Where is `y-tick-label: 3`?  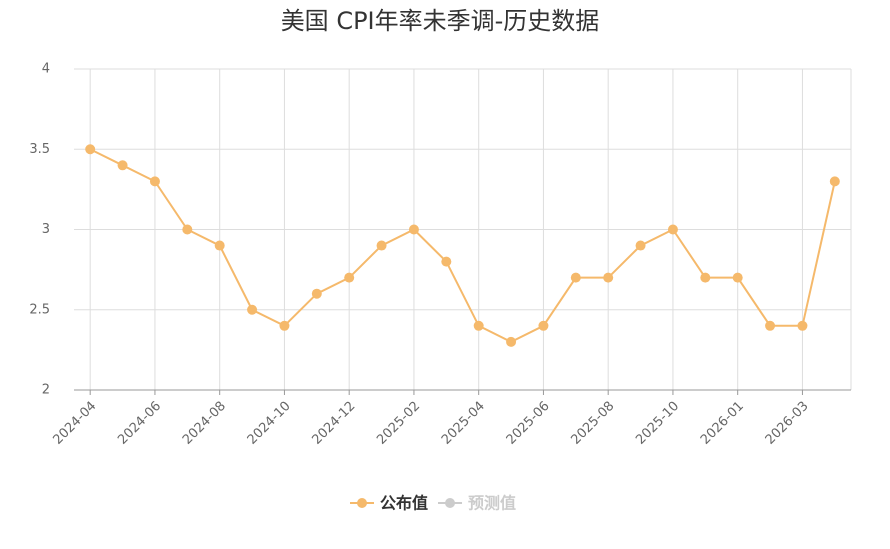 y-tick-label: 3 is located at coordinates (46, 229).